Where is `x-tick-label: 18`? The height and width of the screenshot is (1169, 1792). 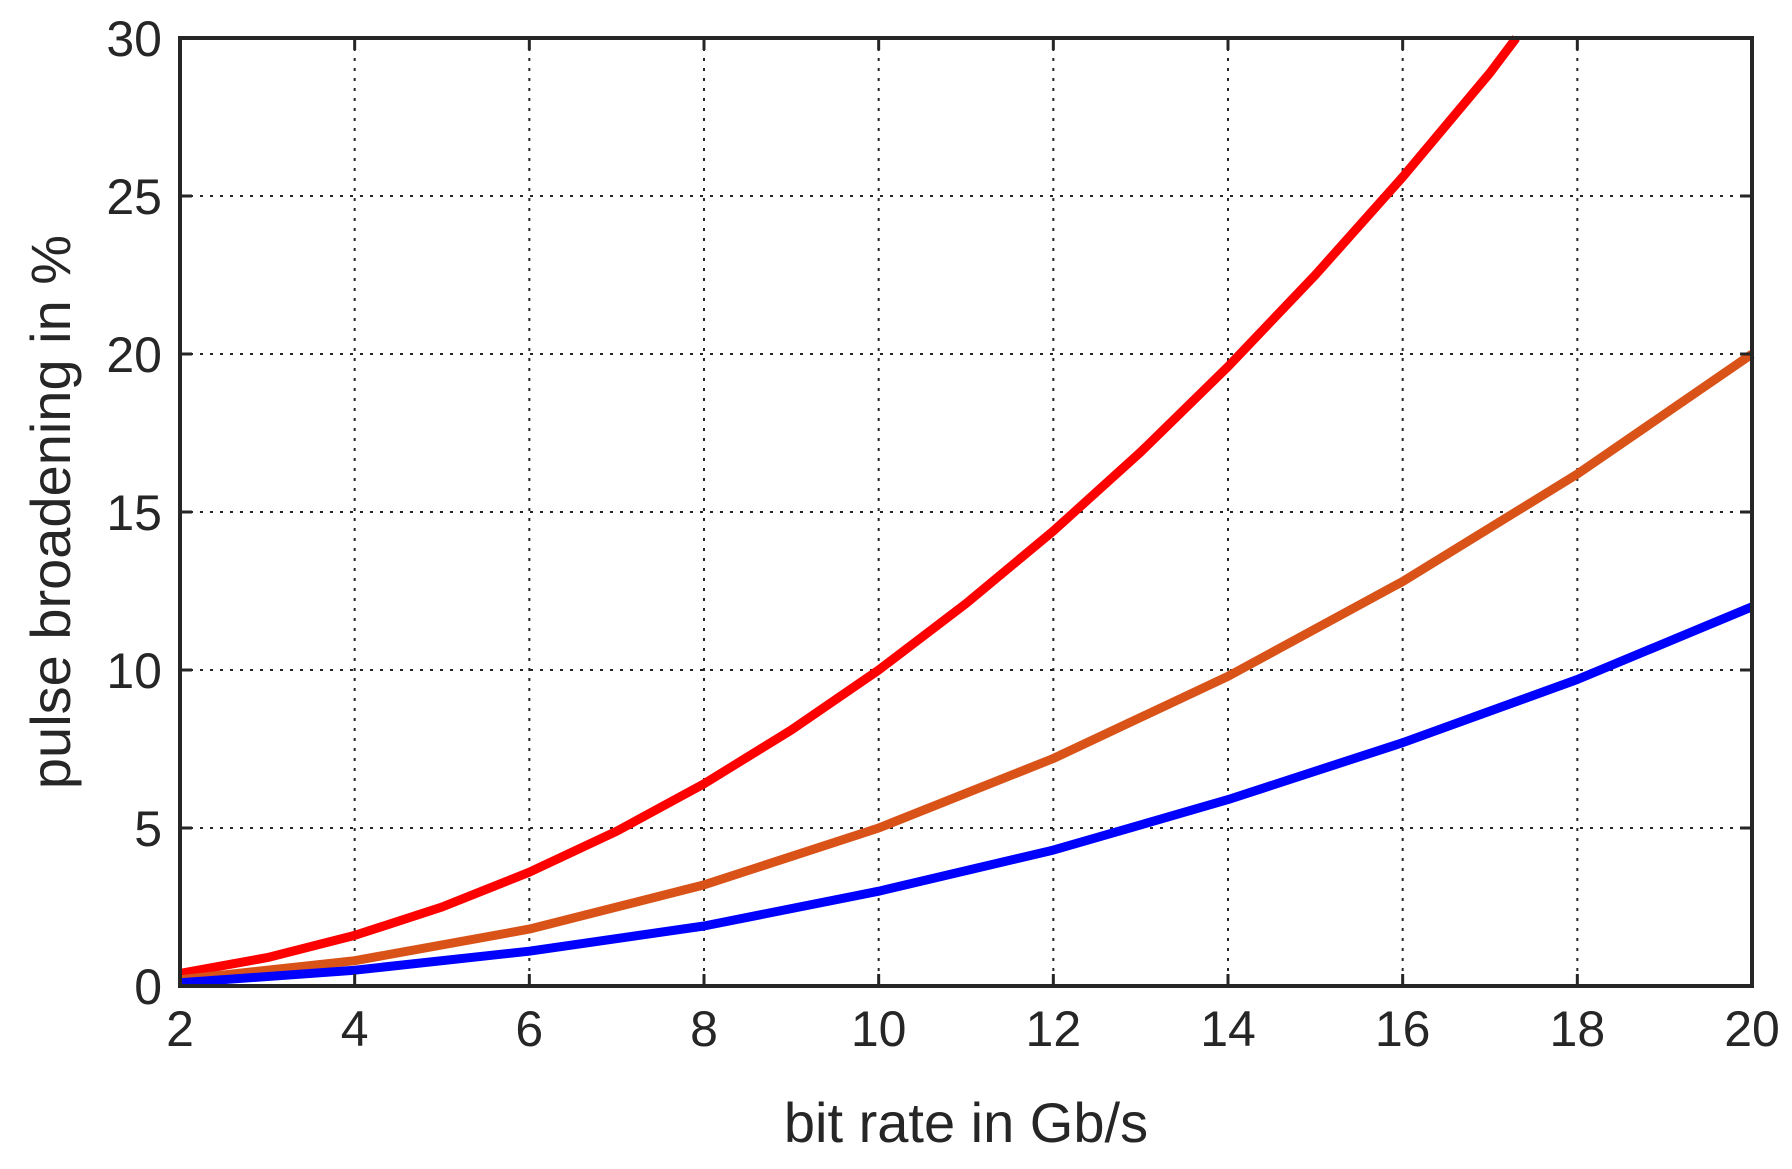 x-tick-label: 18 is located at coordinates (1578, 1029).